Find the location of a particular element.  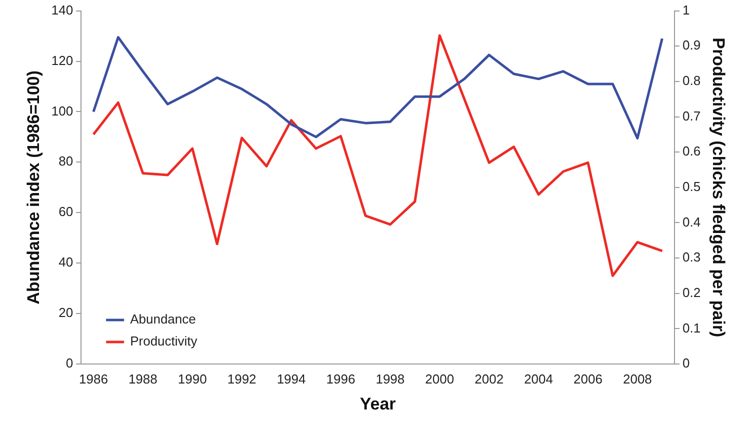

y2-tick-label: 0.2 is located at coordinates (691, 292).